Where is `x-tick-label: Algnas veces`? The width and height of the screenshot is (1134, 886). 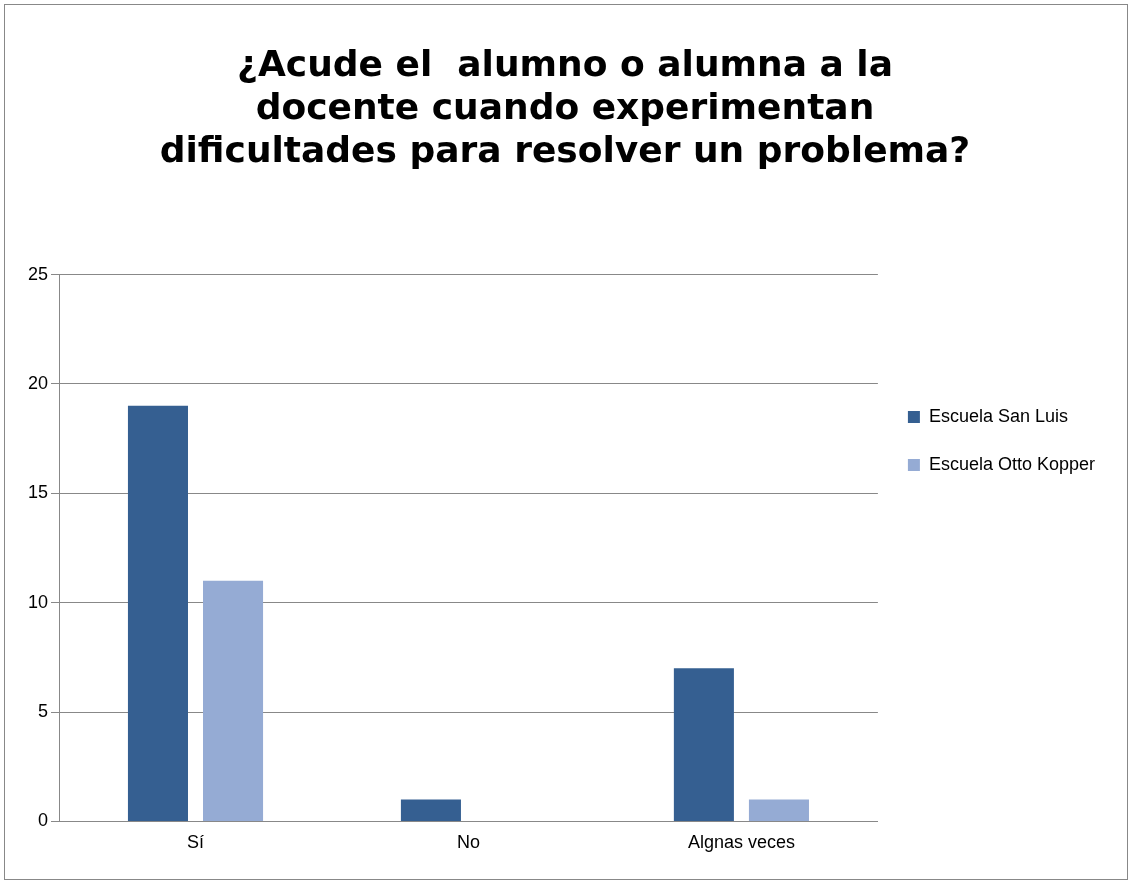
x-tick-label: Algnas veces is located at coordinates (741, 842).